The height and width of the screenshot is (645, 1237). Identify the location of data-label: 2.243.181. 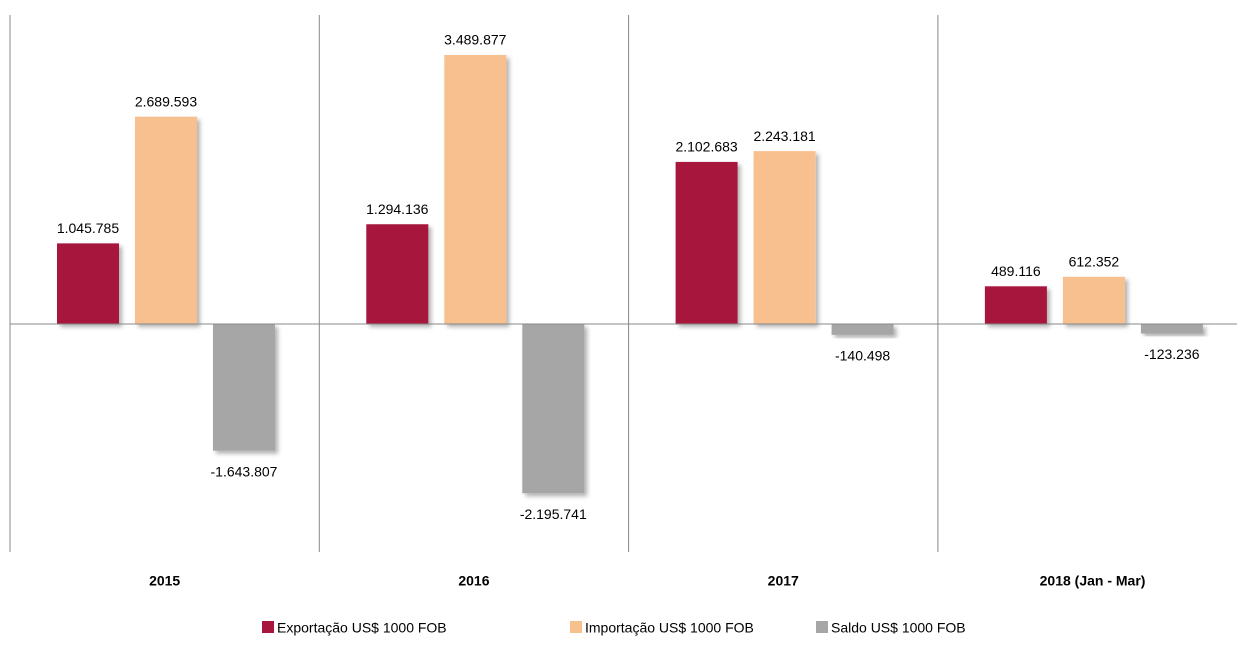
(784, 136).